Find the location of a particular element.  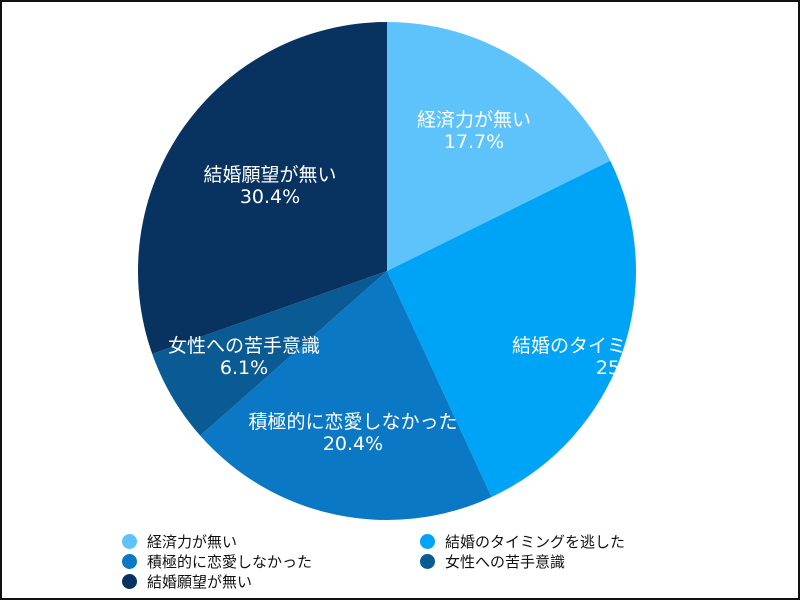

slice-label-no-desire: 結婚願望が無い is located at coordinates (269, 175).